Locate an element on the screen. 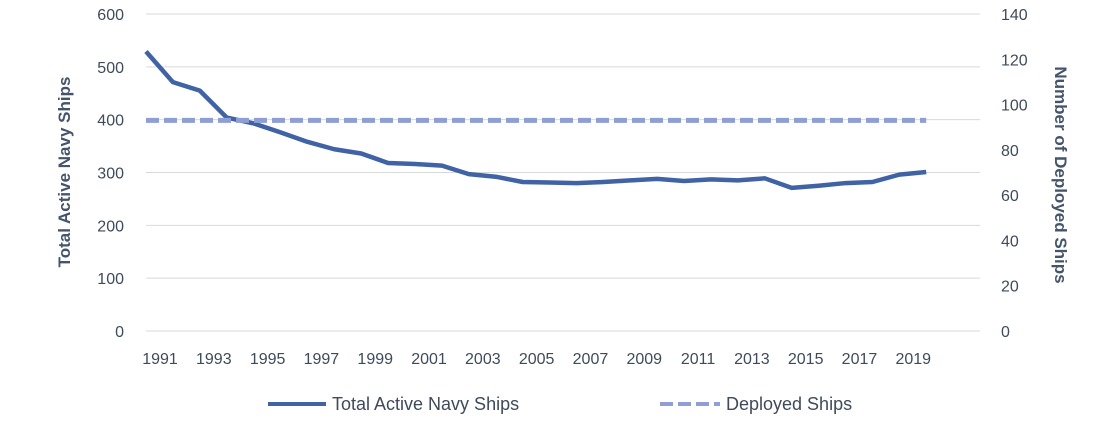  x-tick-label: 2013 is located at coordinates (752, 359).